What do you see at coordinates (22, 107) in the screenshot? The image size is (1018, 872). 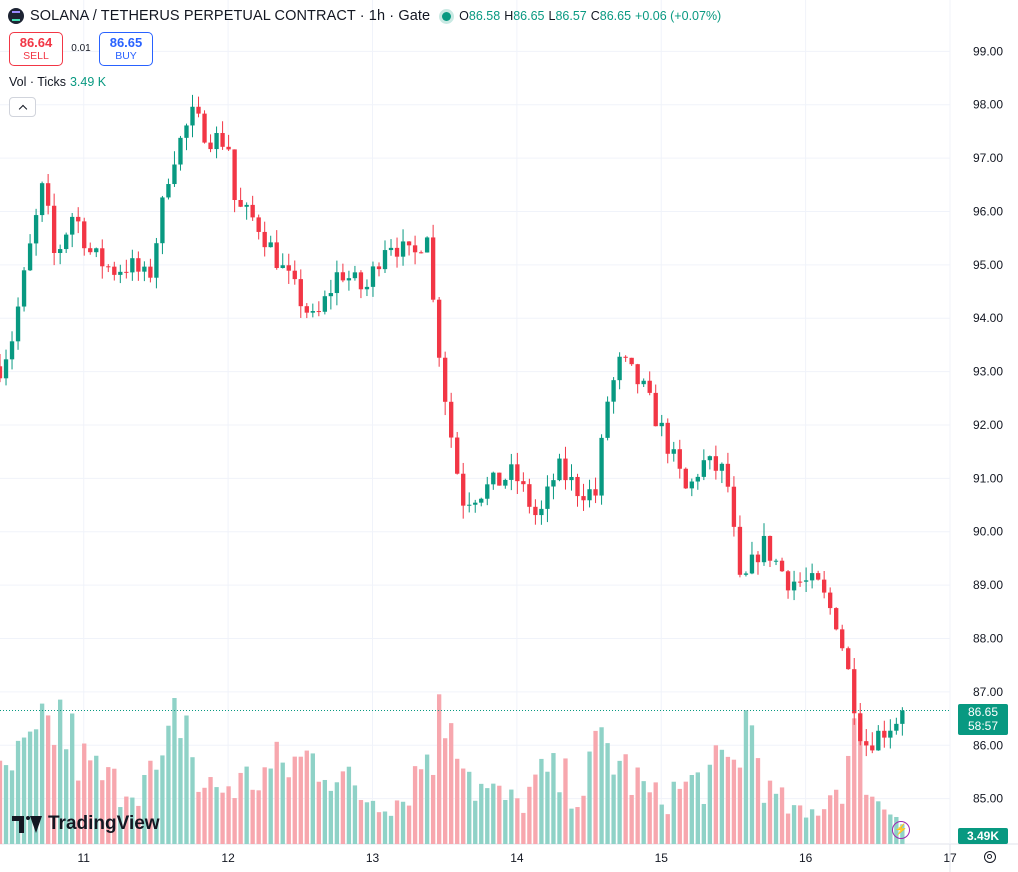 I see `collapse-legend-button` at bounding box center [22, 107].